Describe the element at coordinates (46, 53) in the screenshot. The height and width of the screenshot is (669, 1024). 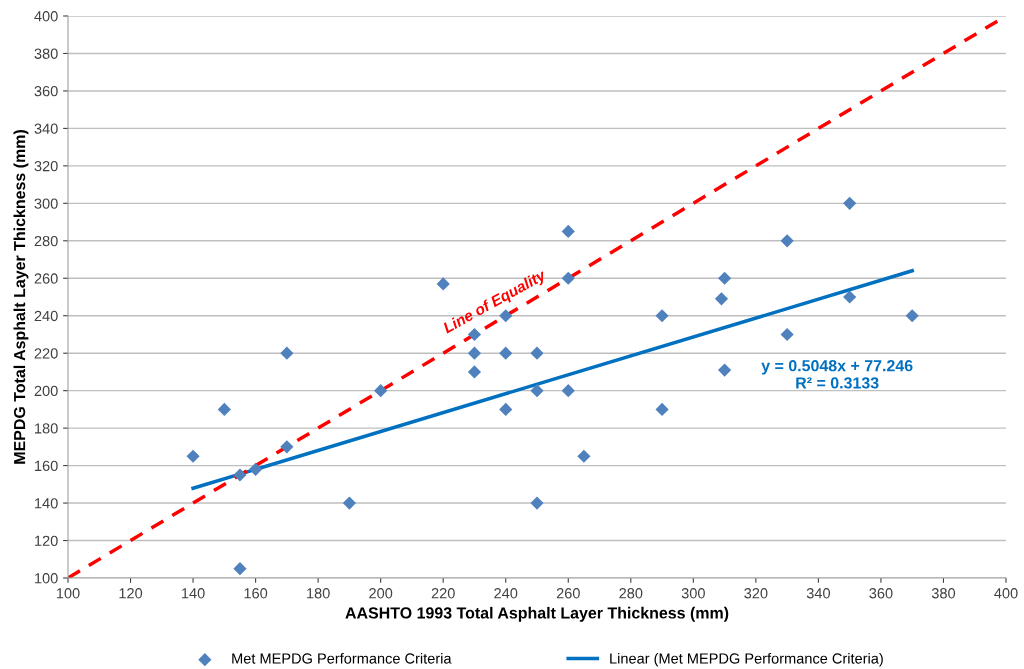
I see `y-tick-label: 380` at that location.